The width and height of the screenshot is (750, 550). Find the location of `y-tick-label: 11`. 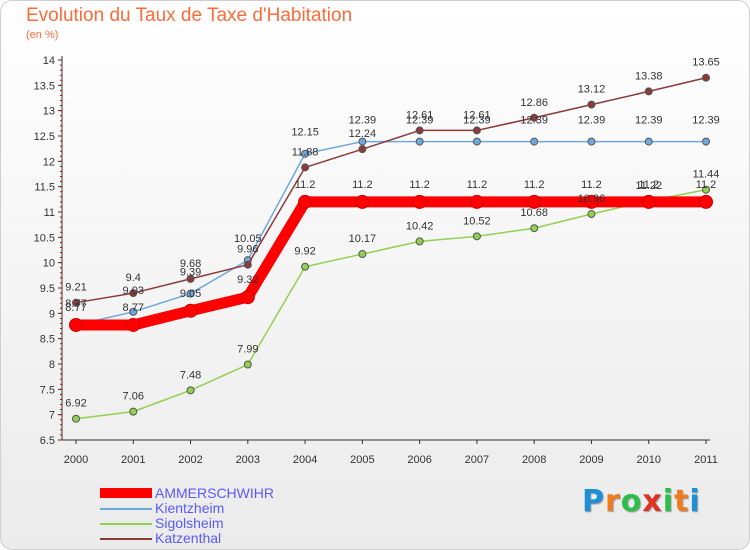

y-tick-label: 11 is located at coordinates (49, 213).